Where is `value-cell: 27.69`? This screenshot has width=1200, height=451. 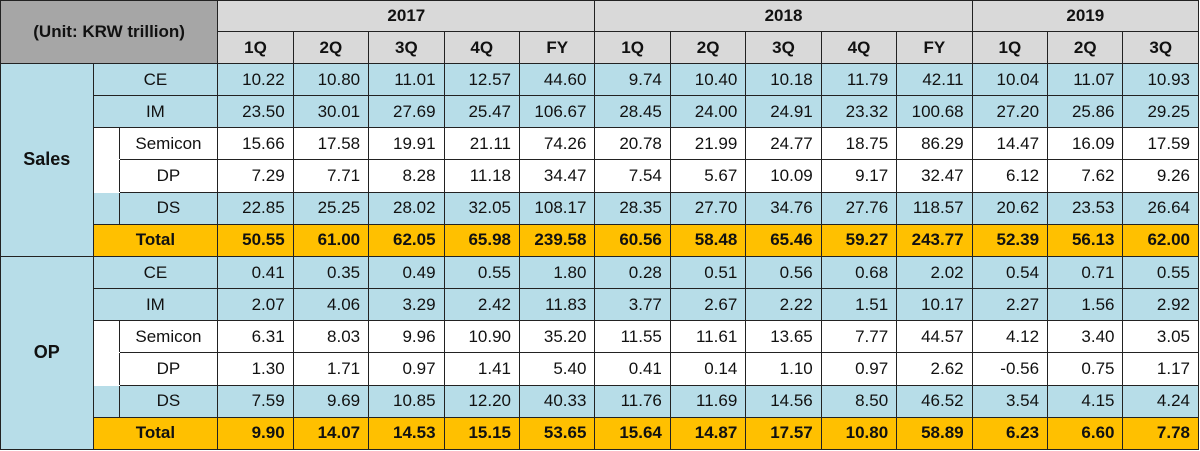
value-cell: 27.69 is located at coordinates (406, 112).